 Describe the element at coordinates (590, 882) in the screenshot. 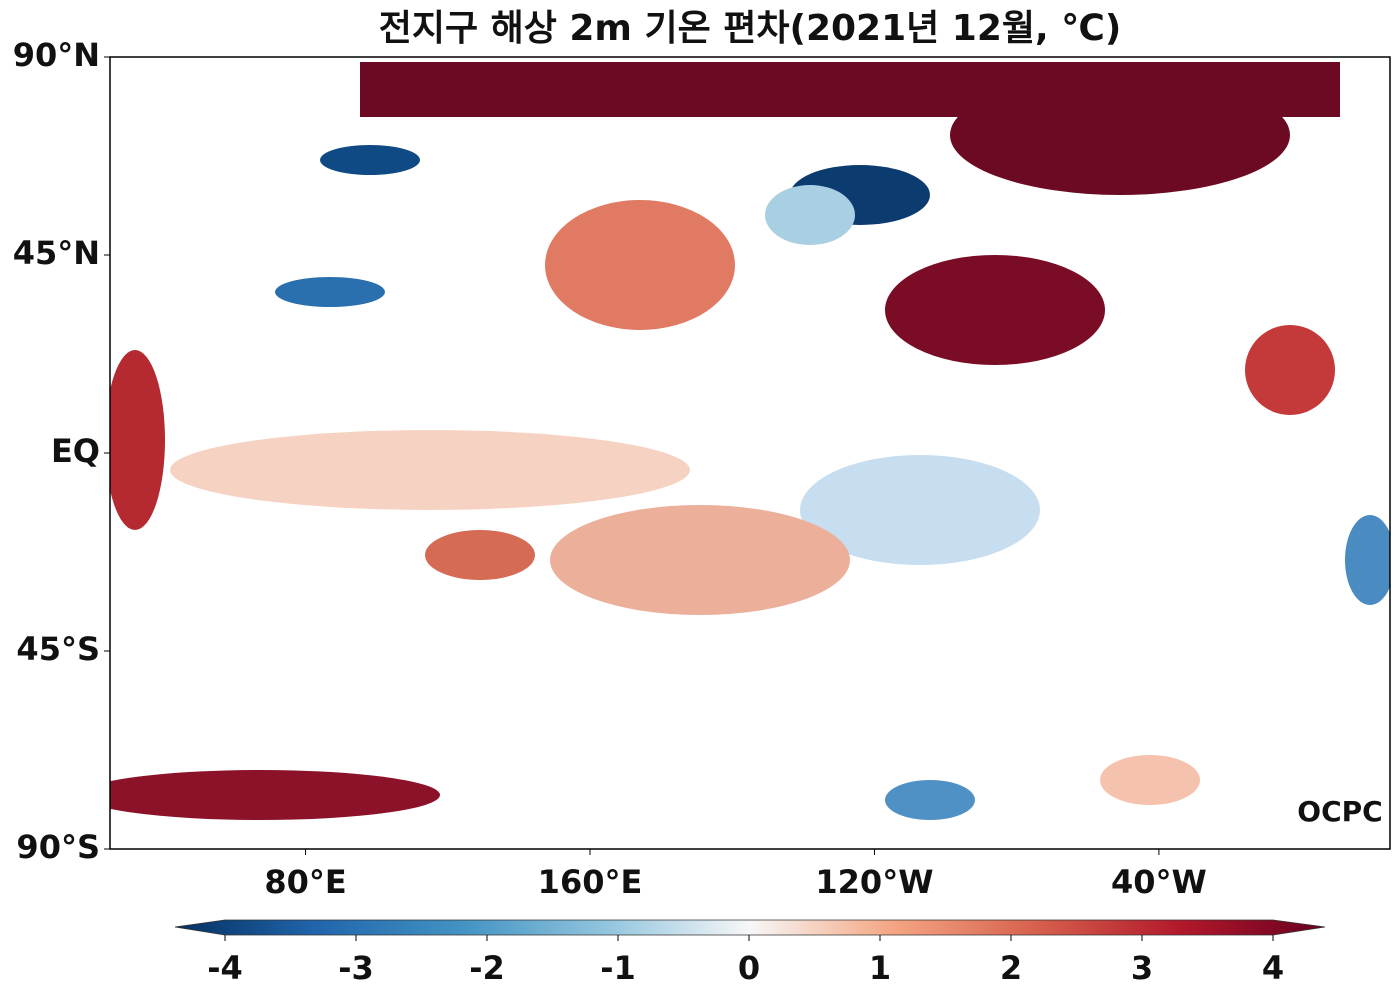

I see `lon-tick-label: 160°E` at that location.